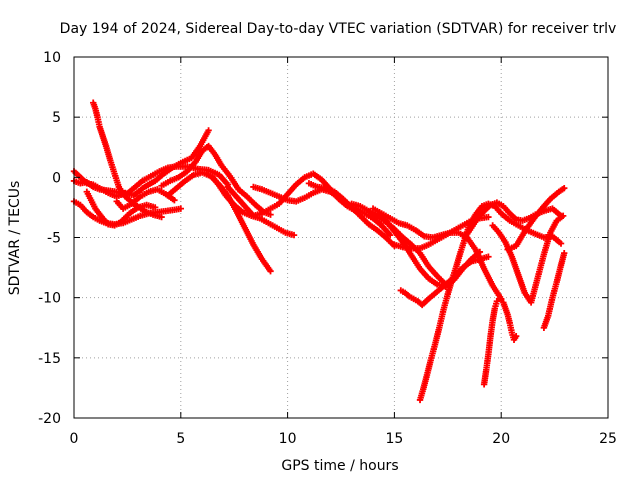  Describe the element at coordinates (394, 439) in the screenshot. I see `x-tick-label: 15` at that location.